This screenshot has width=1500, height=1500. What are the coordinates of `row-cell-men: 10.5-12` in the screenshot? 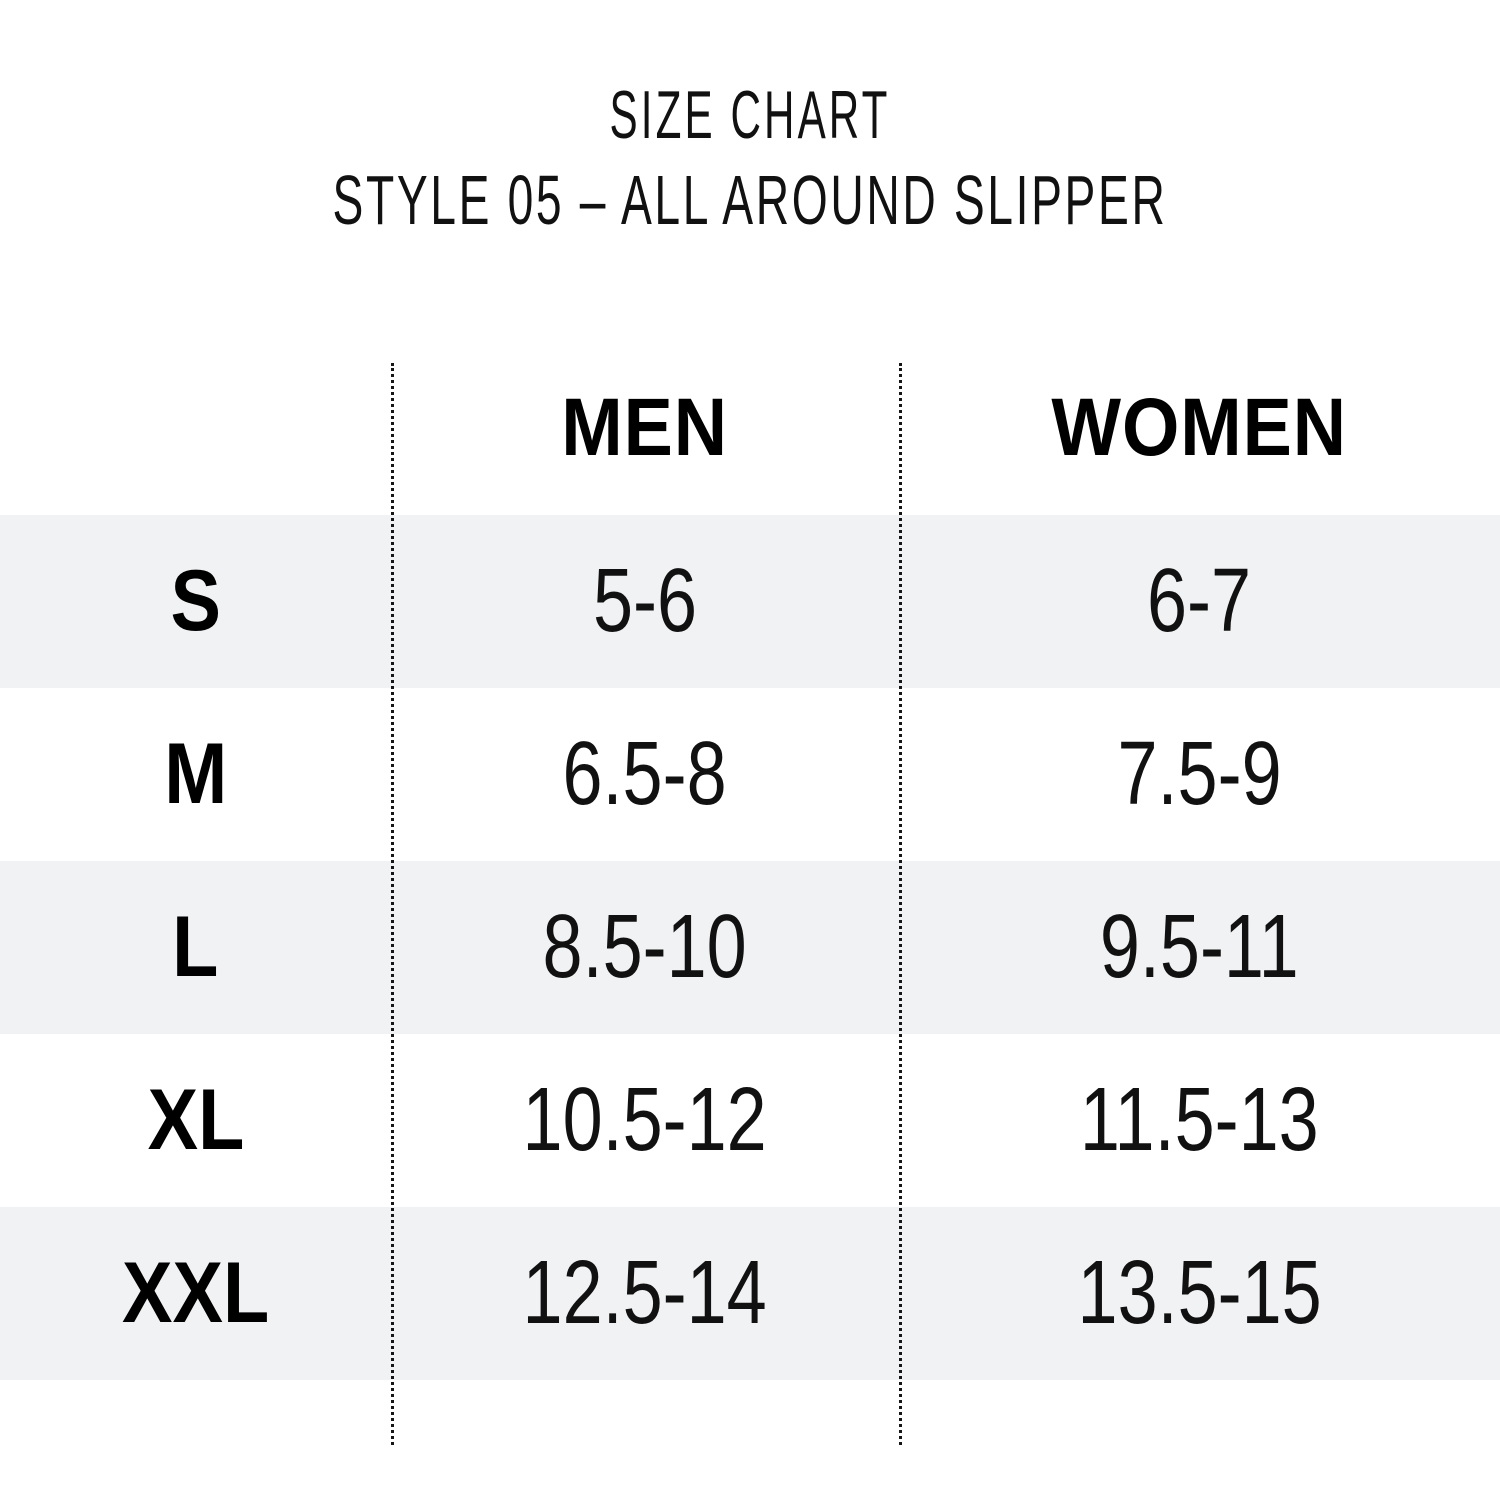 It's located at (645, 1120).